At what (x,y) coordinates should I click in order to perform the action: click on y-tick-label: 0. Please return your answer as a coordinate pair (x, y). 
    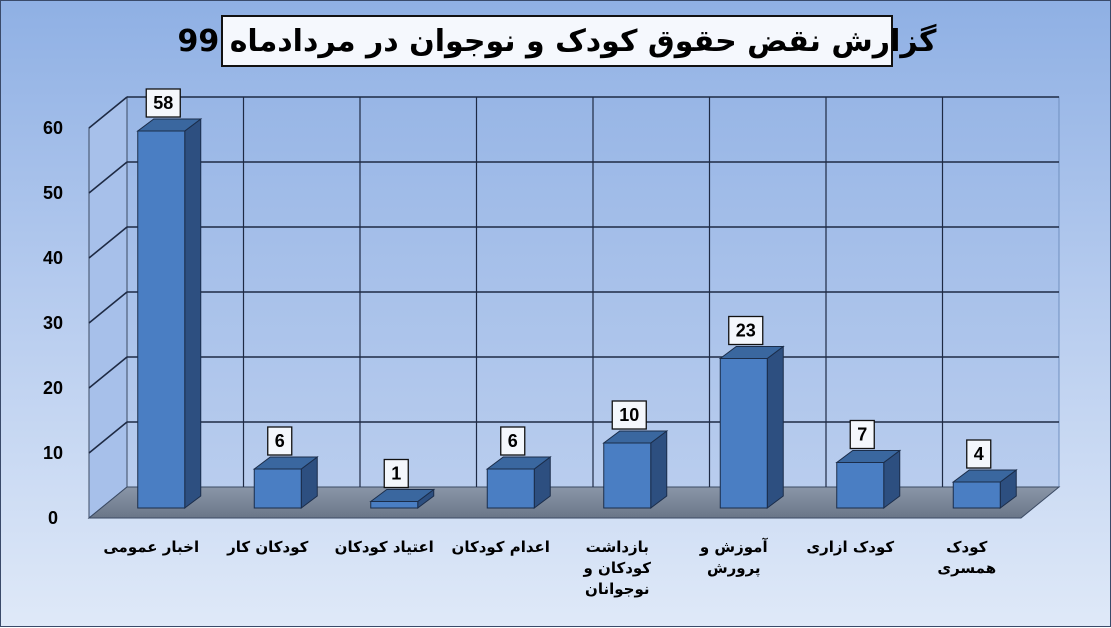
    Looking at the image, I should click on (53, 518).